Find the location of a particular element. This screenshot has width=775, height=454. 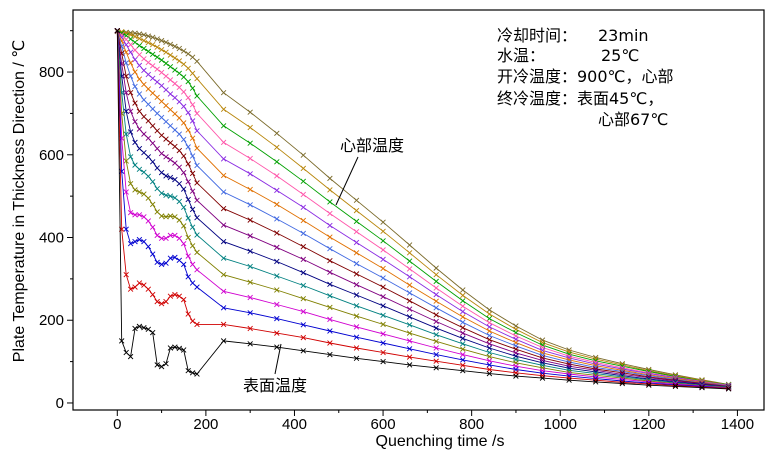

y-tick-label: 0 is located at coordinates (60, 403).